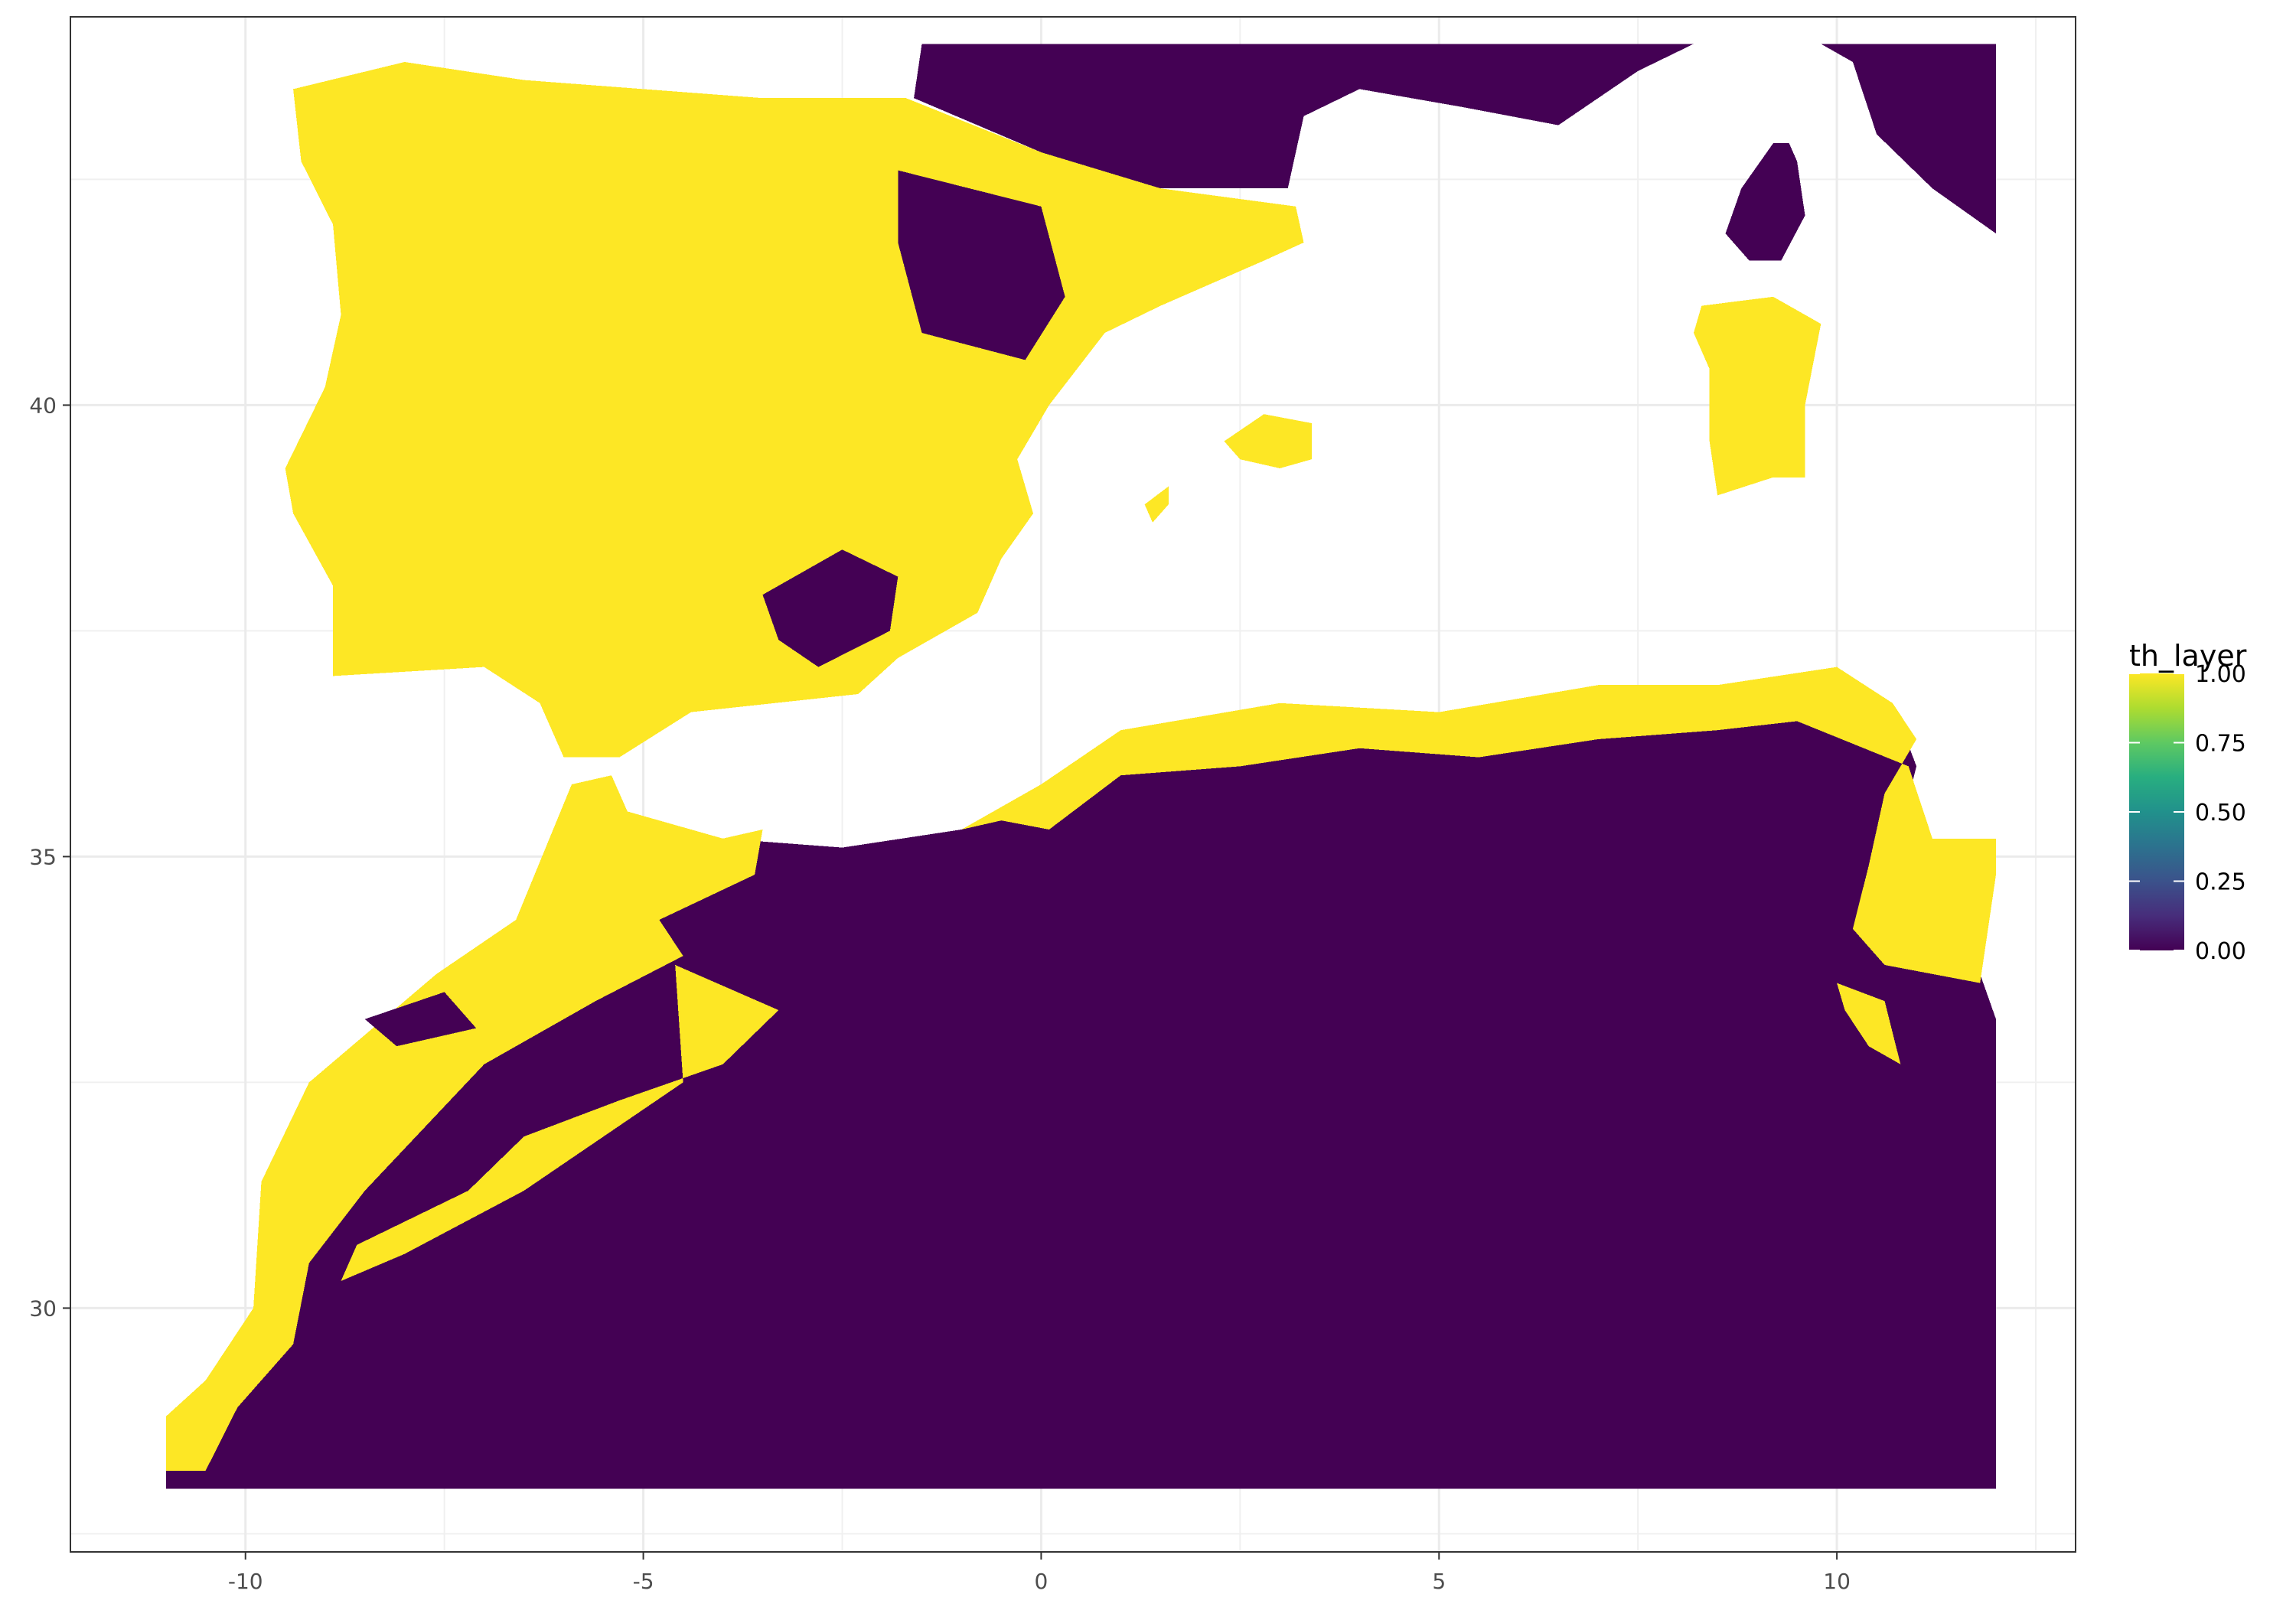  I want to click on legend: th_layer 1.00 0.75 0.50 0.25 0.00, so click(2188, 802).